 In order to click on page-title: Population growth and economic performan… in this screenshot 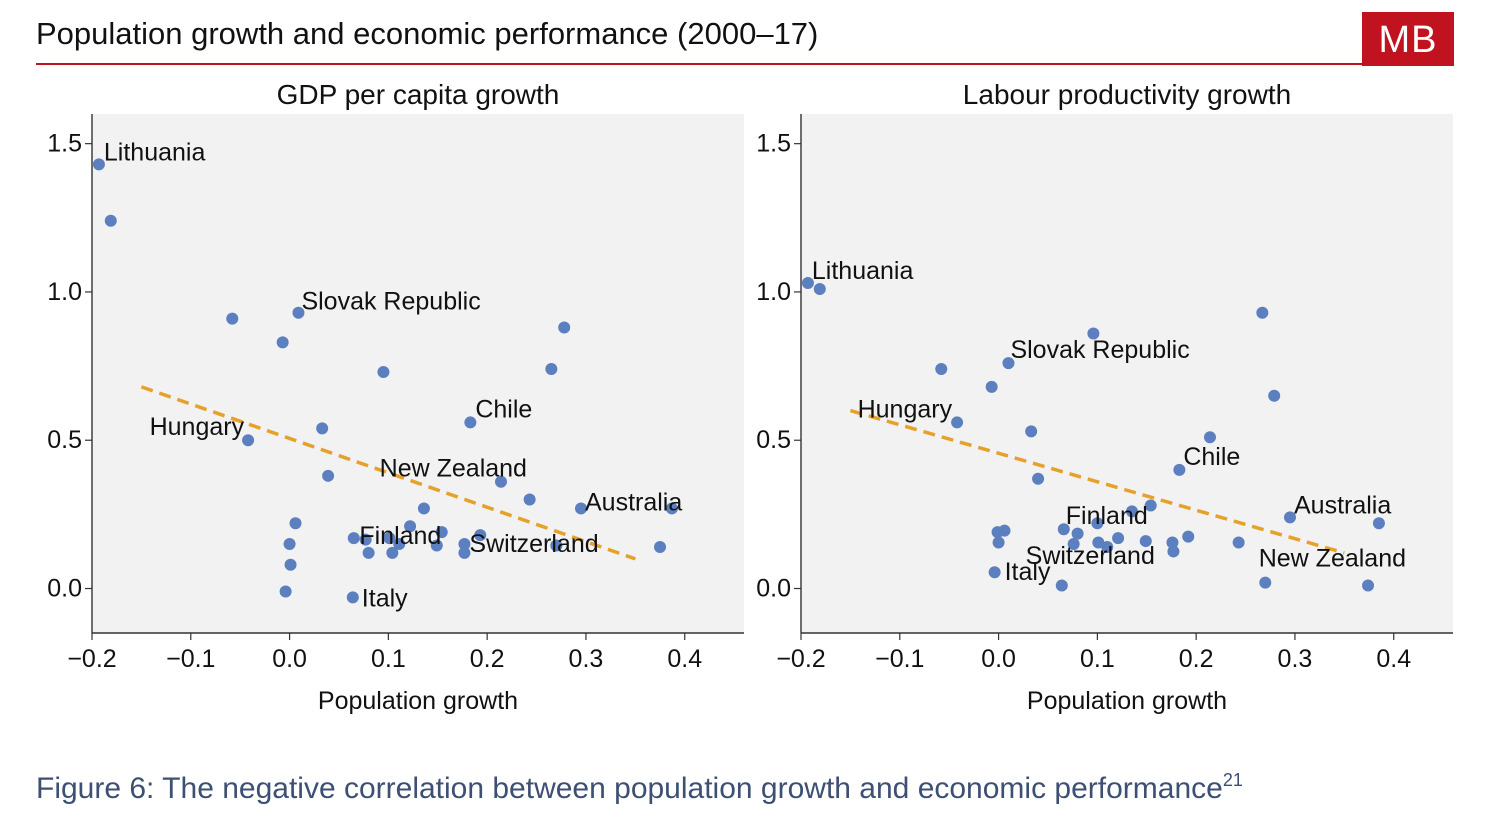, I will do `click(427, 33)`.